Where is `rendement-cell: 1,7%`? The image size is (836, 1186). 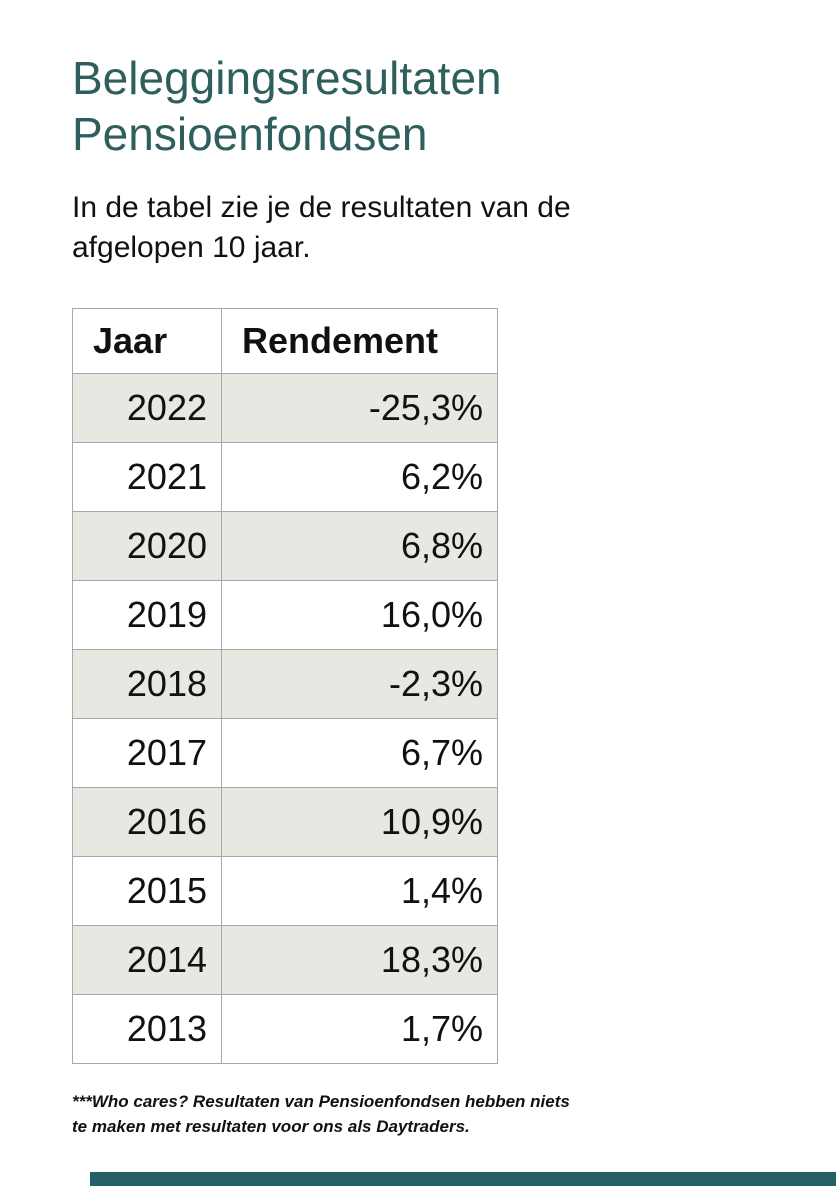
rendement-cell: 1,7% is located at coordinates (359, 1029).